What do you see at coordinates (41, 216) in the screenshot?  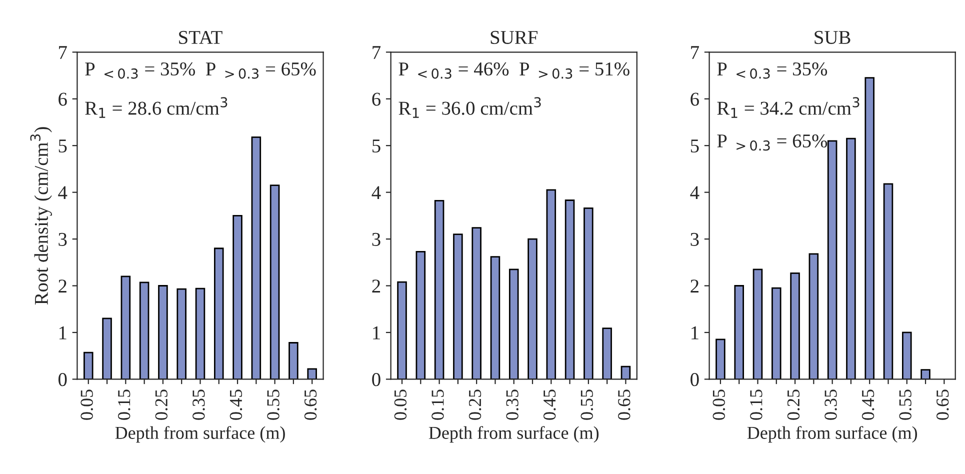 I see `y-axis-title: Root density (cm/cm$^{3}$)` at bounding box center [41, 216].